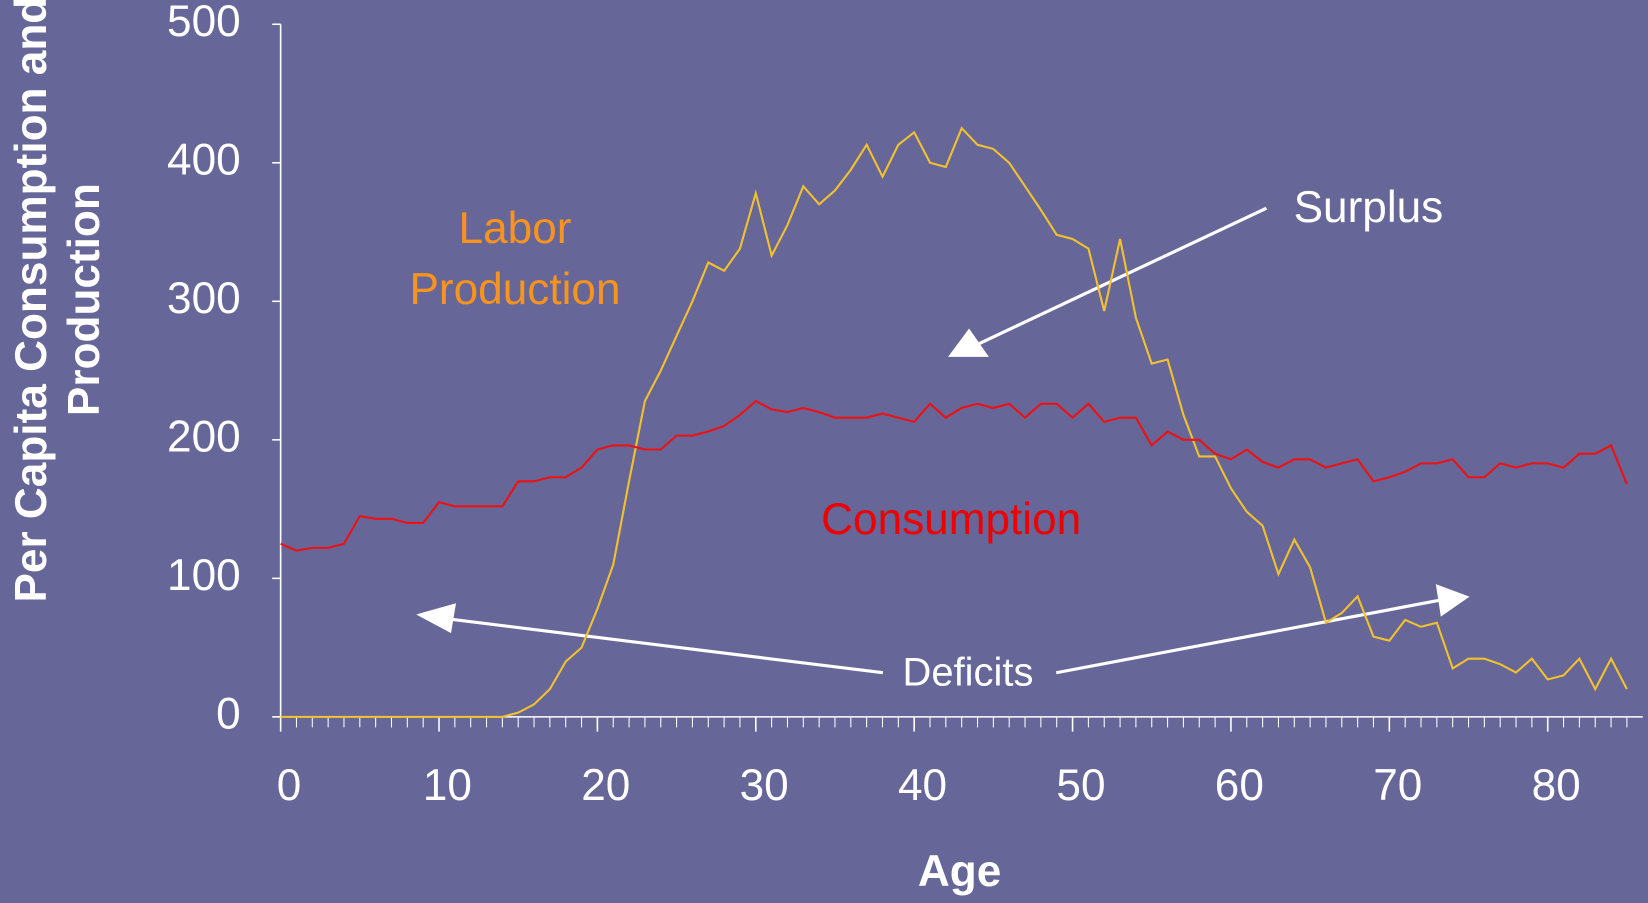  I want to click on y-tick-label: 300, so click(204, 298).